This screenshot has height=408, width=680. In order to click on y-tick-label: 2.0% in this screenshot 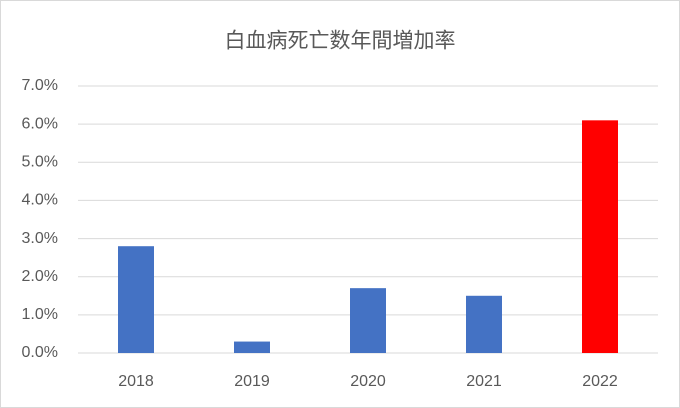, I will do `click(40, 276)`.